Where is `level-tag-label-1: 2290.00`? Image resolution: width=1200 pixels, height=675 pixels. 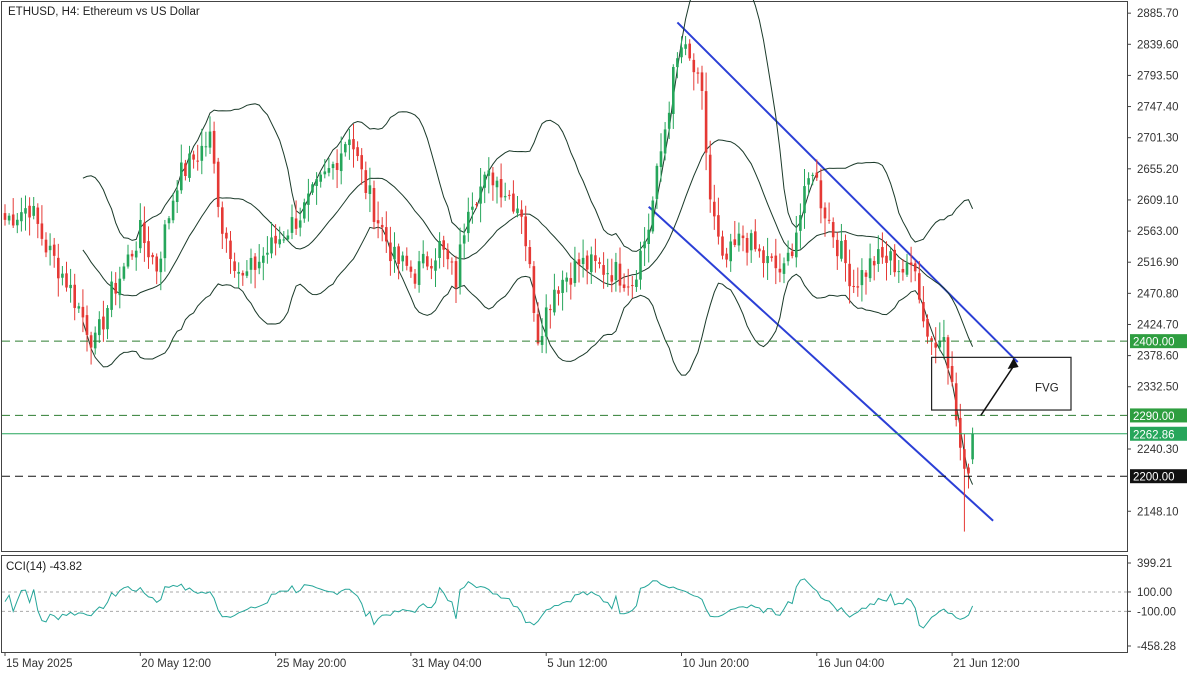 level-tag-label-1: 2290.00 is located at coordinates (1154, 417).